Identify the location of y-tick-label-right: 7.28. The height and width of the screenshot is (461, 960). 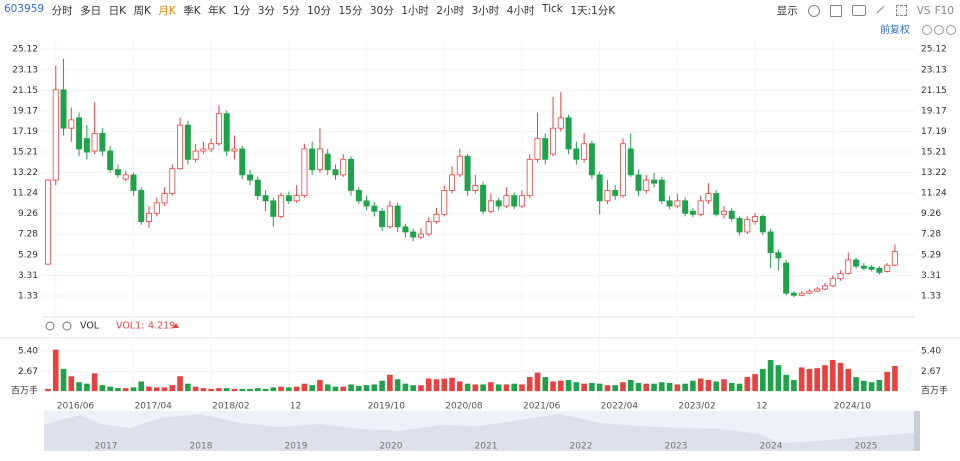
(931, 235).